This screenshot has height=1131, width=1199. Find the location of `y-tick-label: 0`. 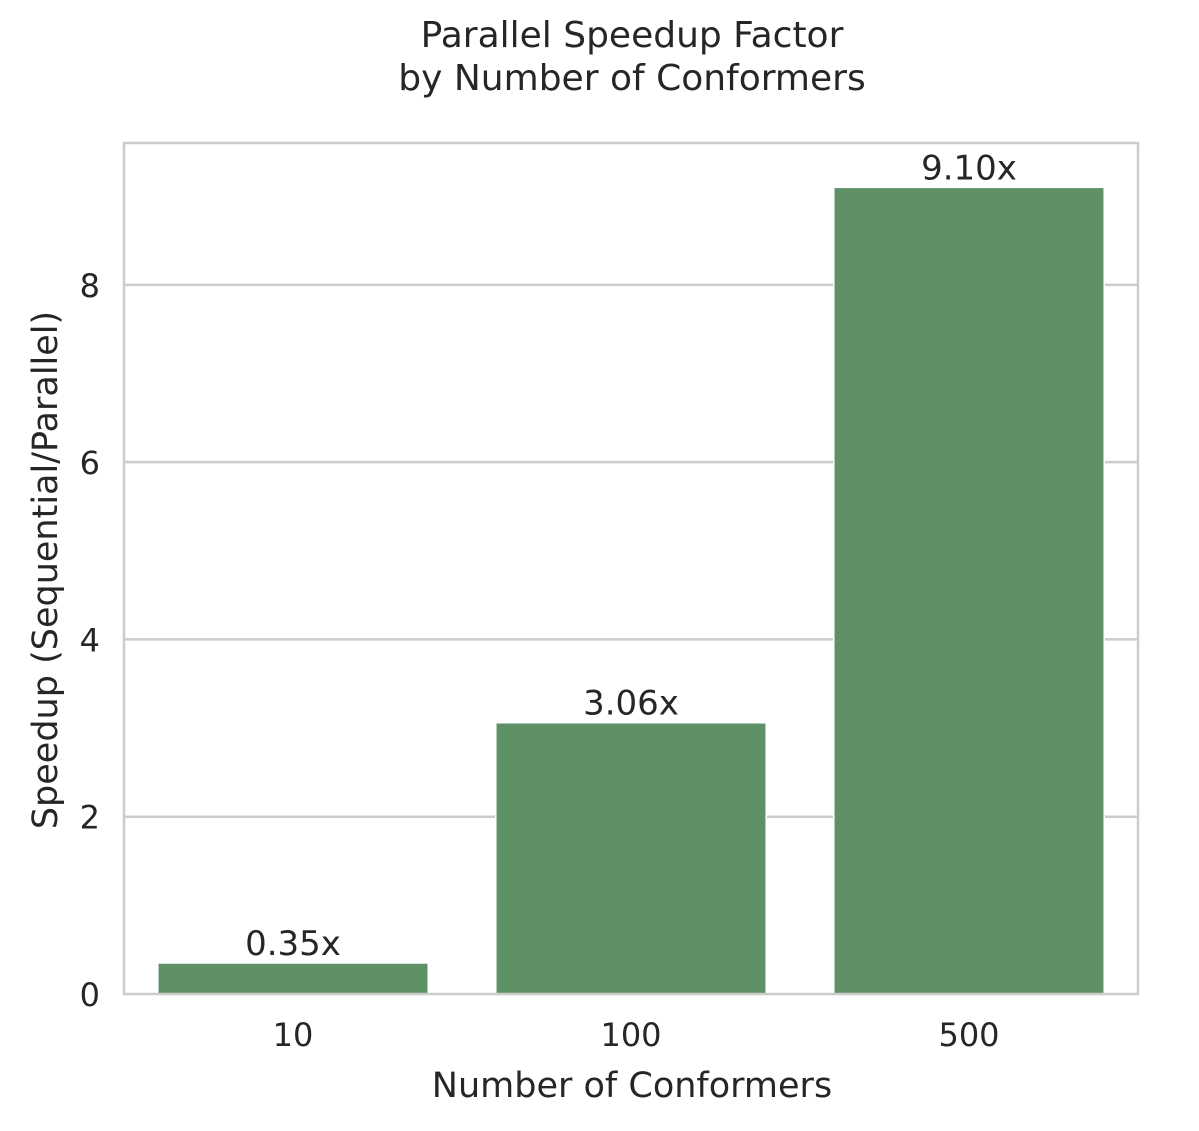

y-tick-label: 0 is located at coordinates (90, 995).